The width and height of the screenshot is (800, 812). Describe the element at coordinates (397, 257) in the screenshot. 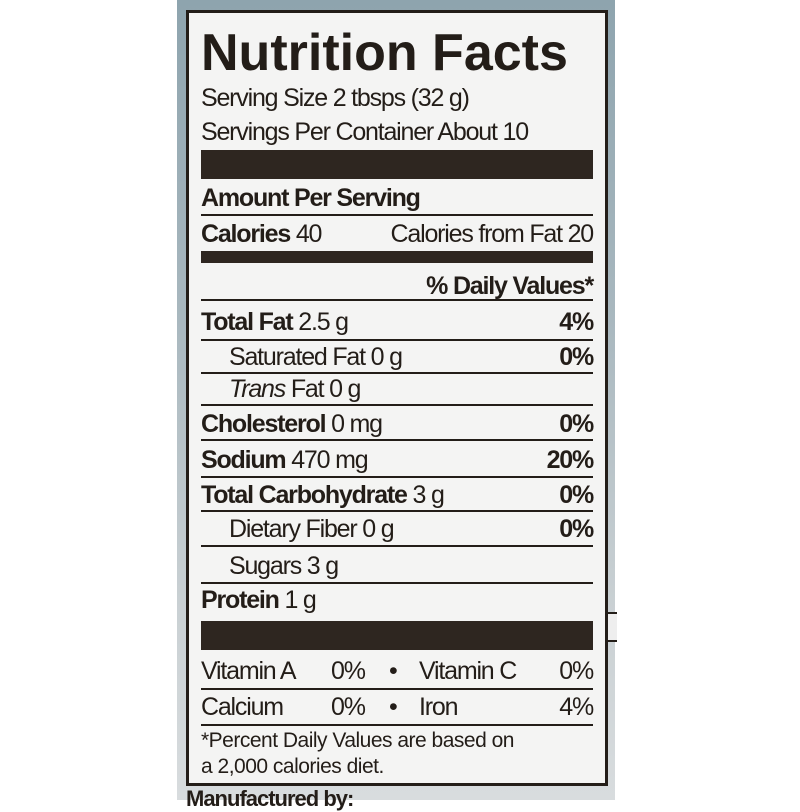

I see `medium-divider` at that location.